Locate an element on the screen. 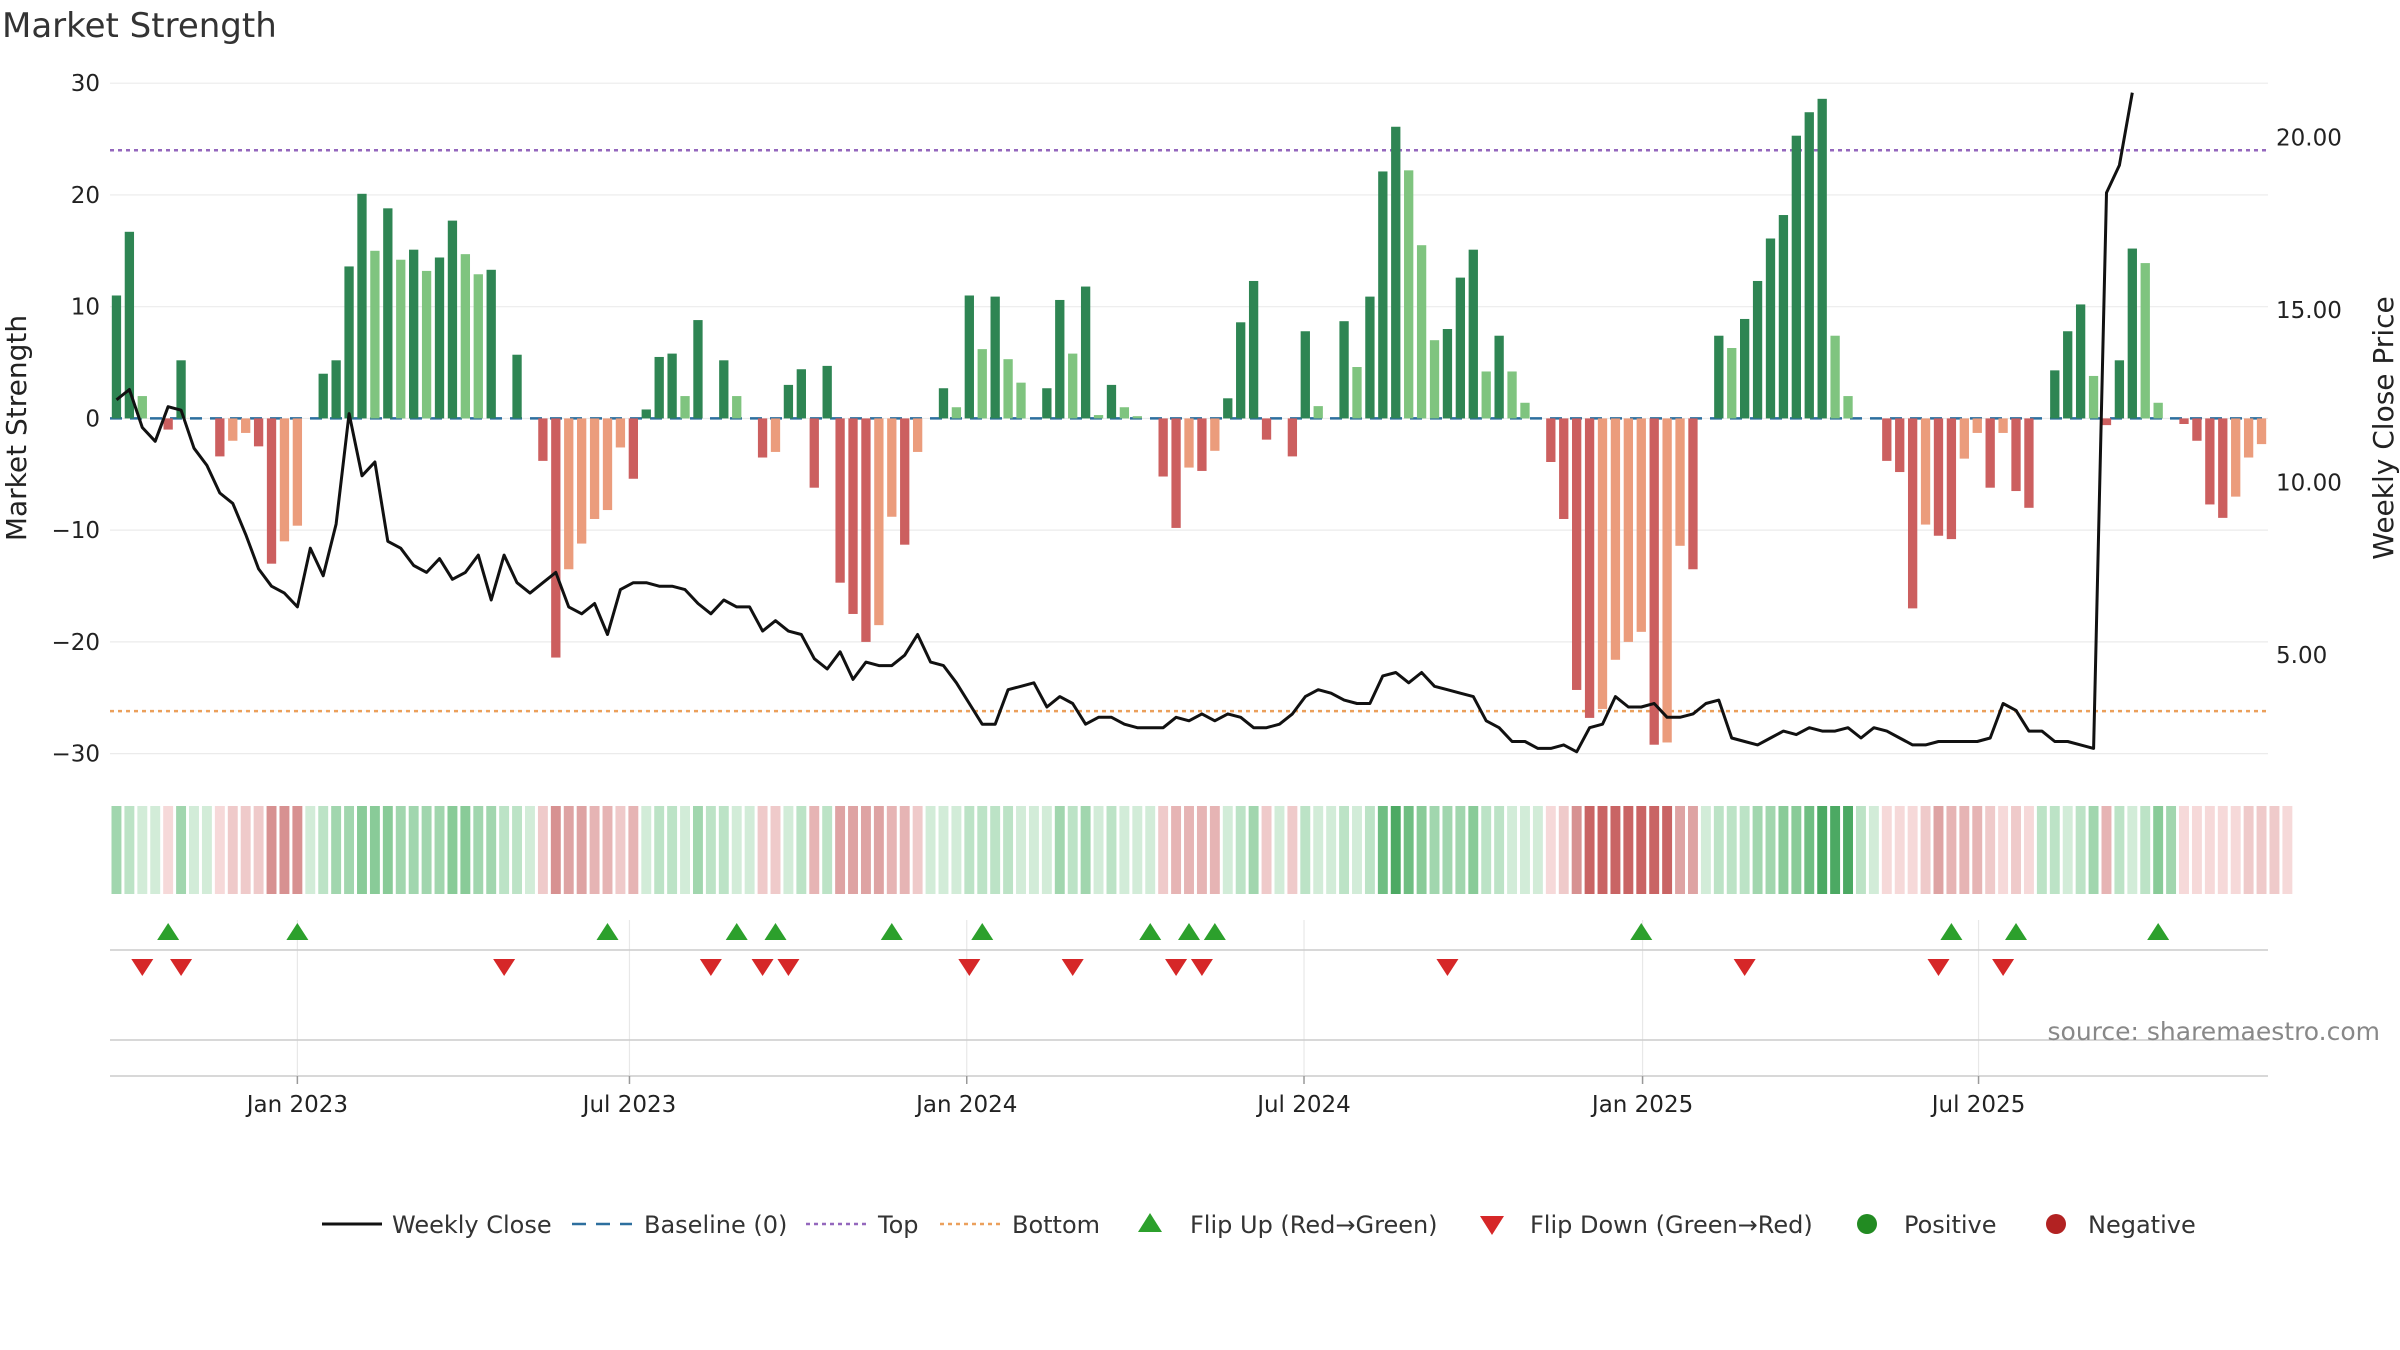 The image size is (2400, 1350). x-tick-label-0: Jan 2023 is located at coordinates (296, 1105).